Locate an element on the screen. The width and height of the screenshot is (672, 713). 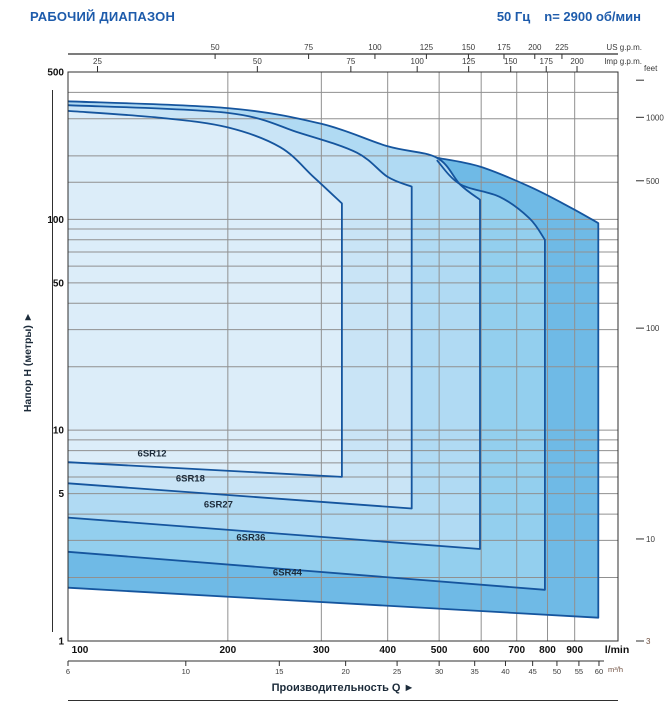
m3h-tick-label: 25 is located at coordinates (397, 671).